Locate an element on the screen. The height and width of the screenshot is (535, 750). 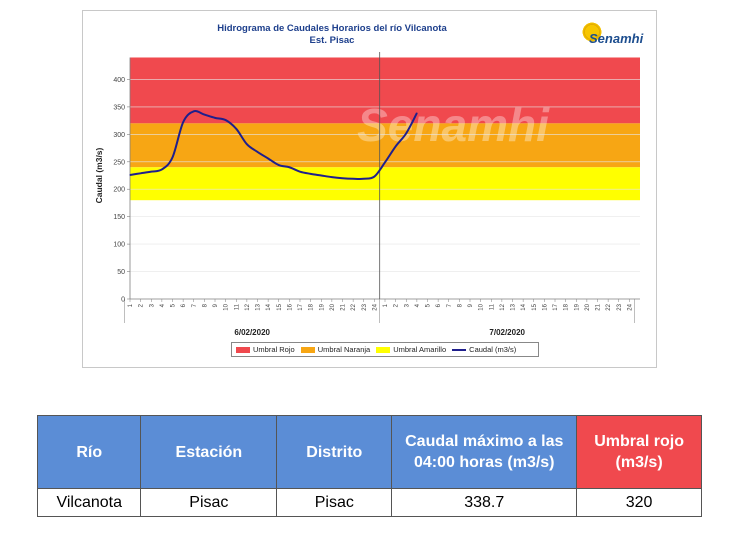
header-rio: Río is located at coordinates (89, 452).